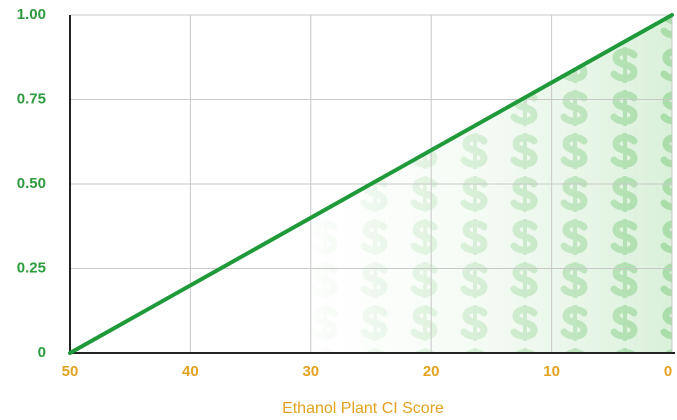 Image resolution: width=677 pixels, height=420 pixels. What do you see at coordinates (668, 371) in the screenshot?
I see `x-tick-label: 0` at bounding box center [668, 371].